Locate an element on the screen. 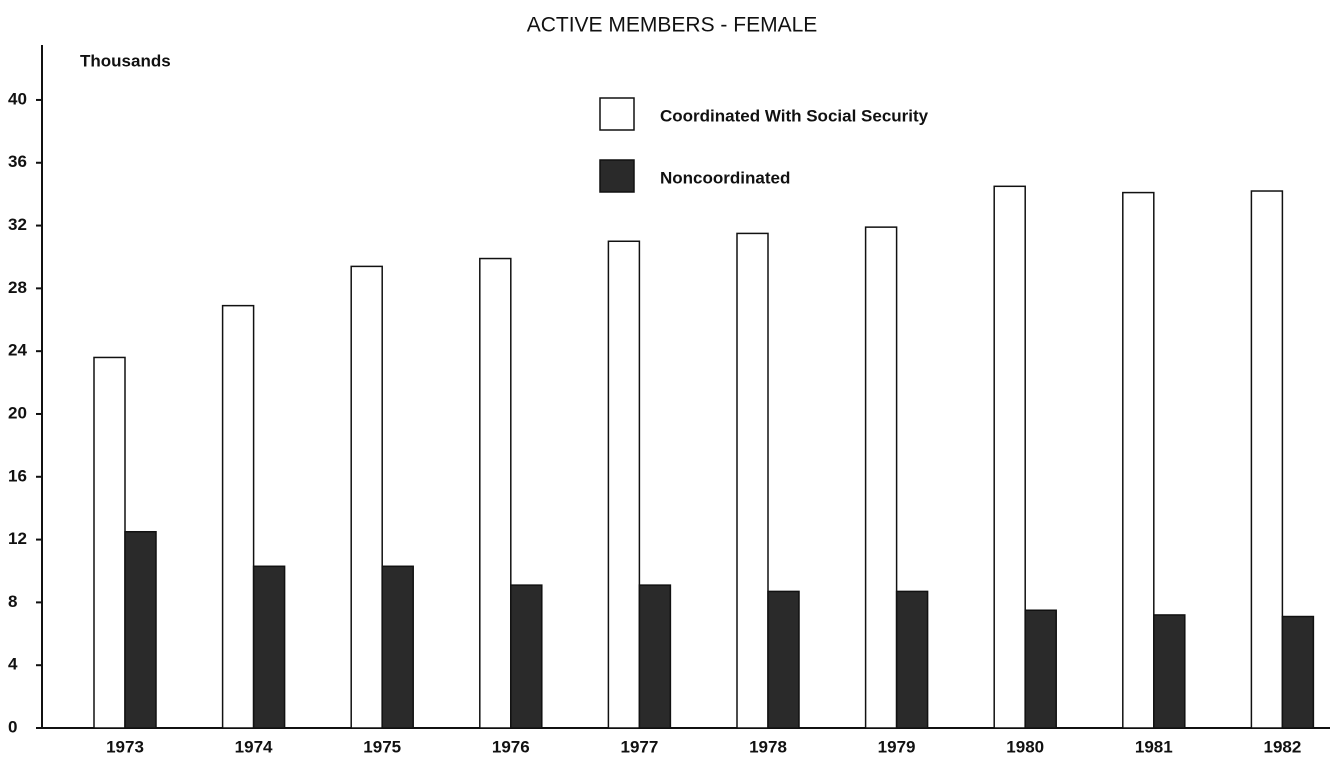 The height and width of the screenshot is (762, 1332). x-tick-label: 1978 is located at coordinates (768, 746).